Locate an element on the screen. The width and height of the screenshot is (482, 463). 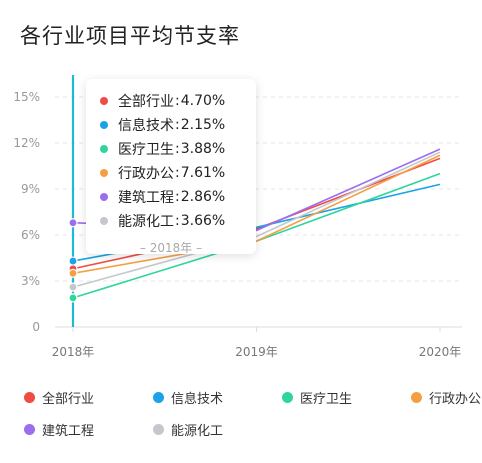
tooltip-series-value: 2.86% is located at coordinates (203, 197).